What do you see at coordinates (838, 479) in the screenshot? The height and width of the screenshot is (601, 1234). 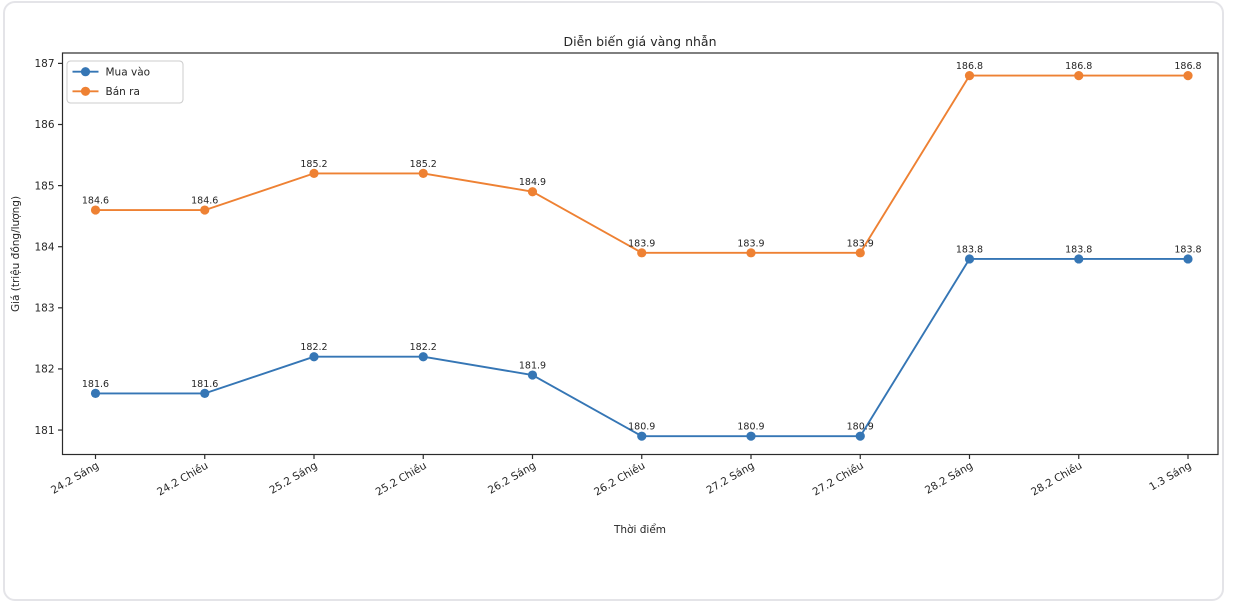 I see `x-tick-label: 27.2 Chiều` at bounding box center [838, 479].